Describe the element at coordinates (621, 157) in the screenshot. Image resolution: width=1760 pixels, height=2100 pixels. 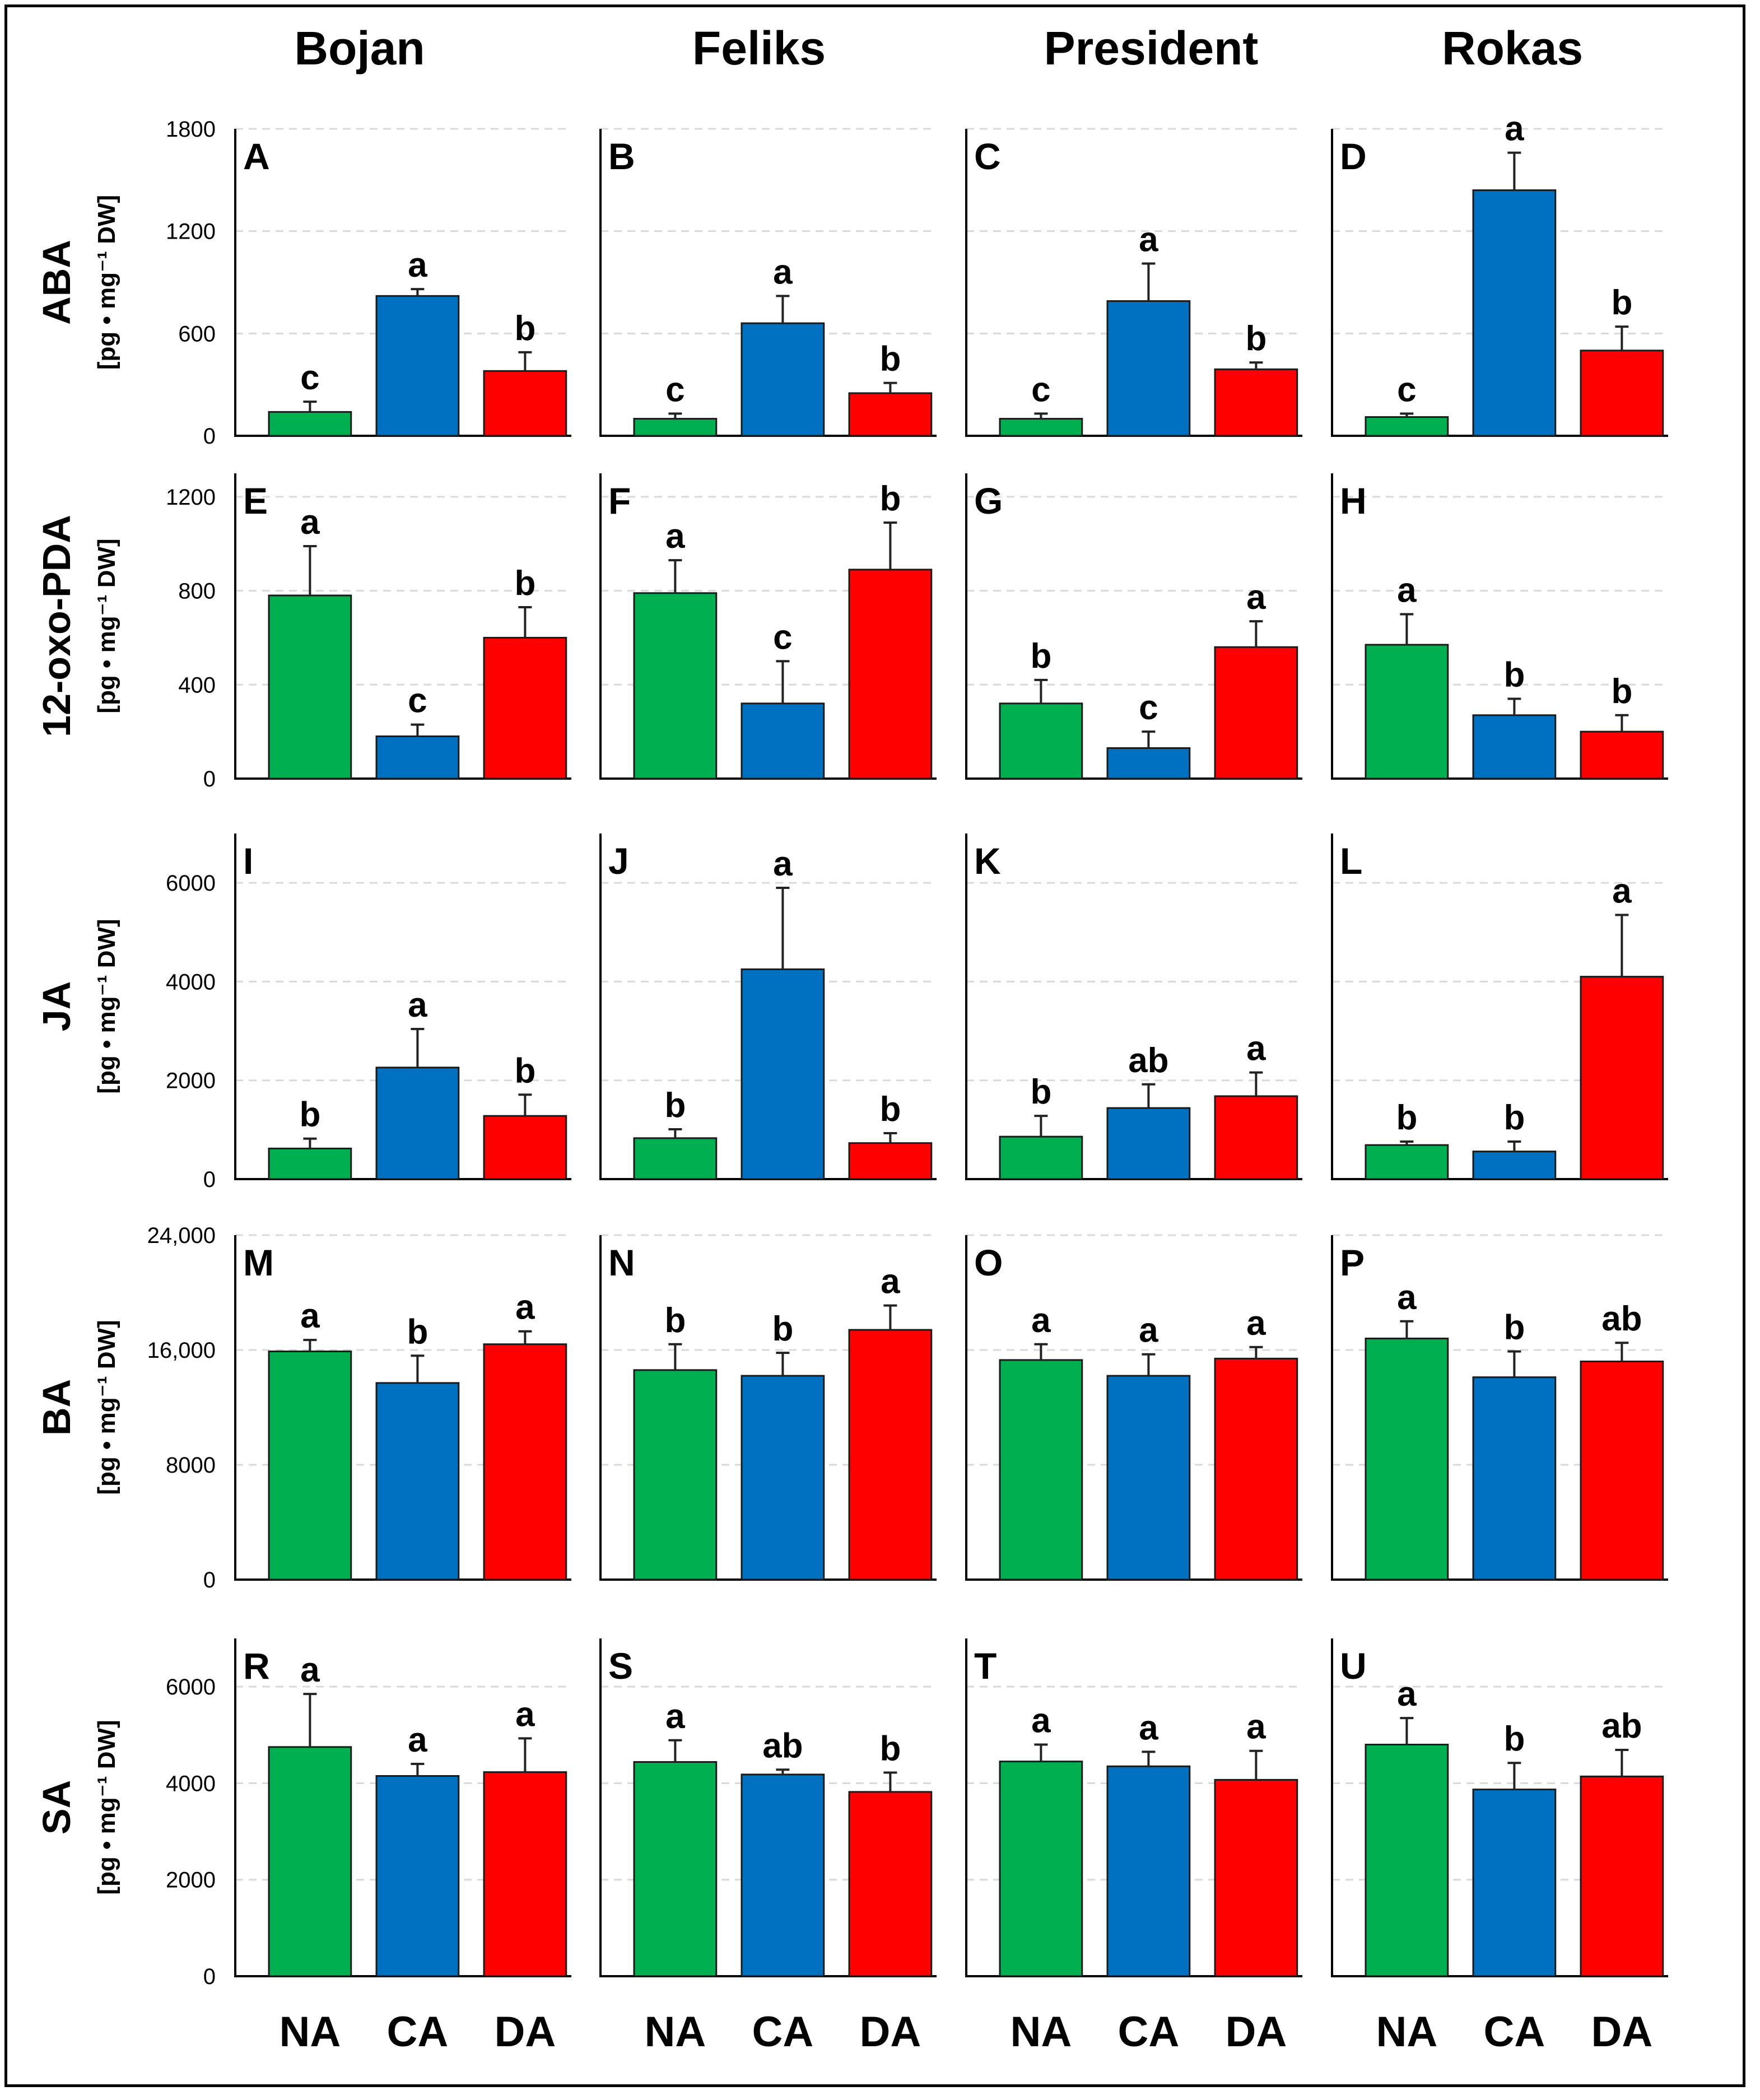
I see `panel-letter: B` at that location.